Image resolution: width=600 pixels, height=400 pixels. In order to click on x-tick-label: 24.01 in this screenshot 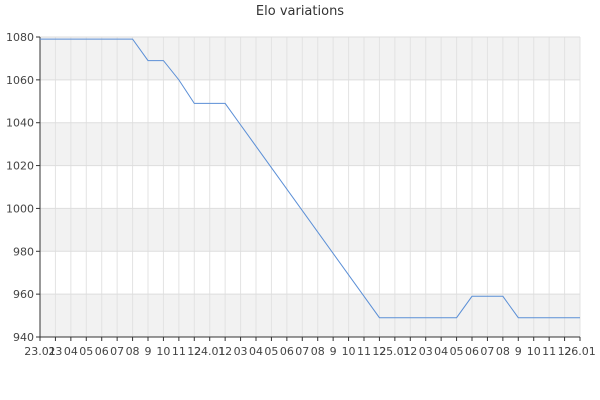, I will do `click(210, 351)`.